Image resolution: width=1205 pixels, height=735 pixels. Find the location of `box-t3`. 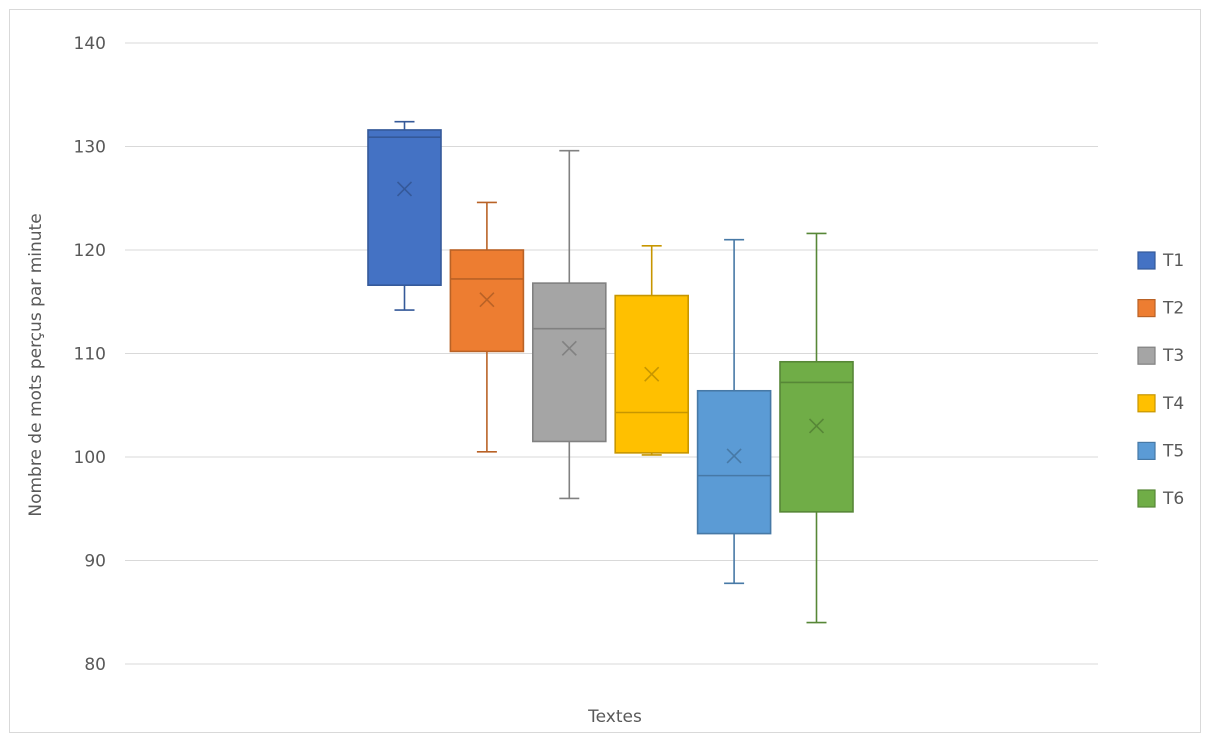

box-t3 is located at coordinates (569, 324).